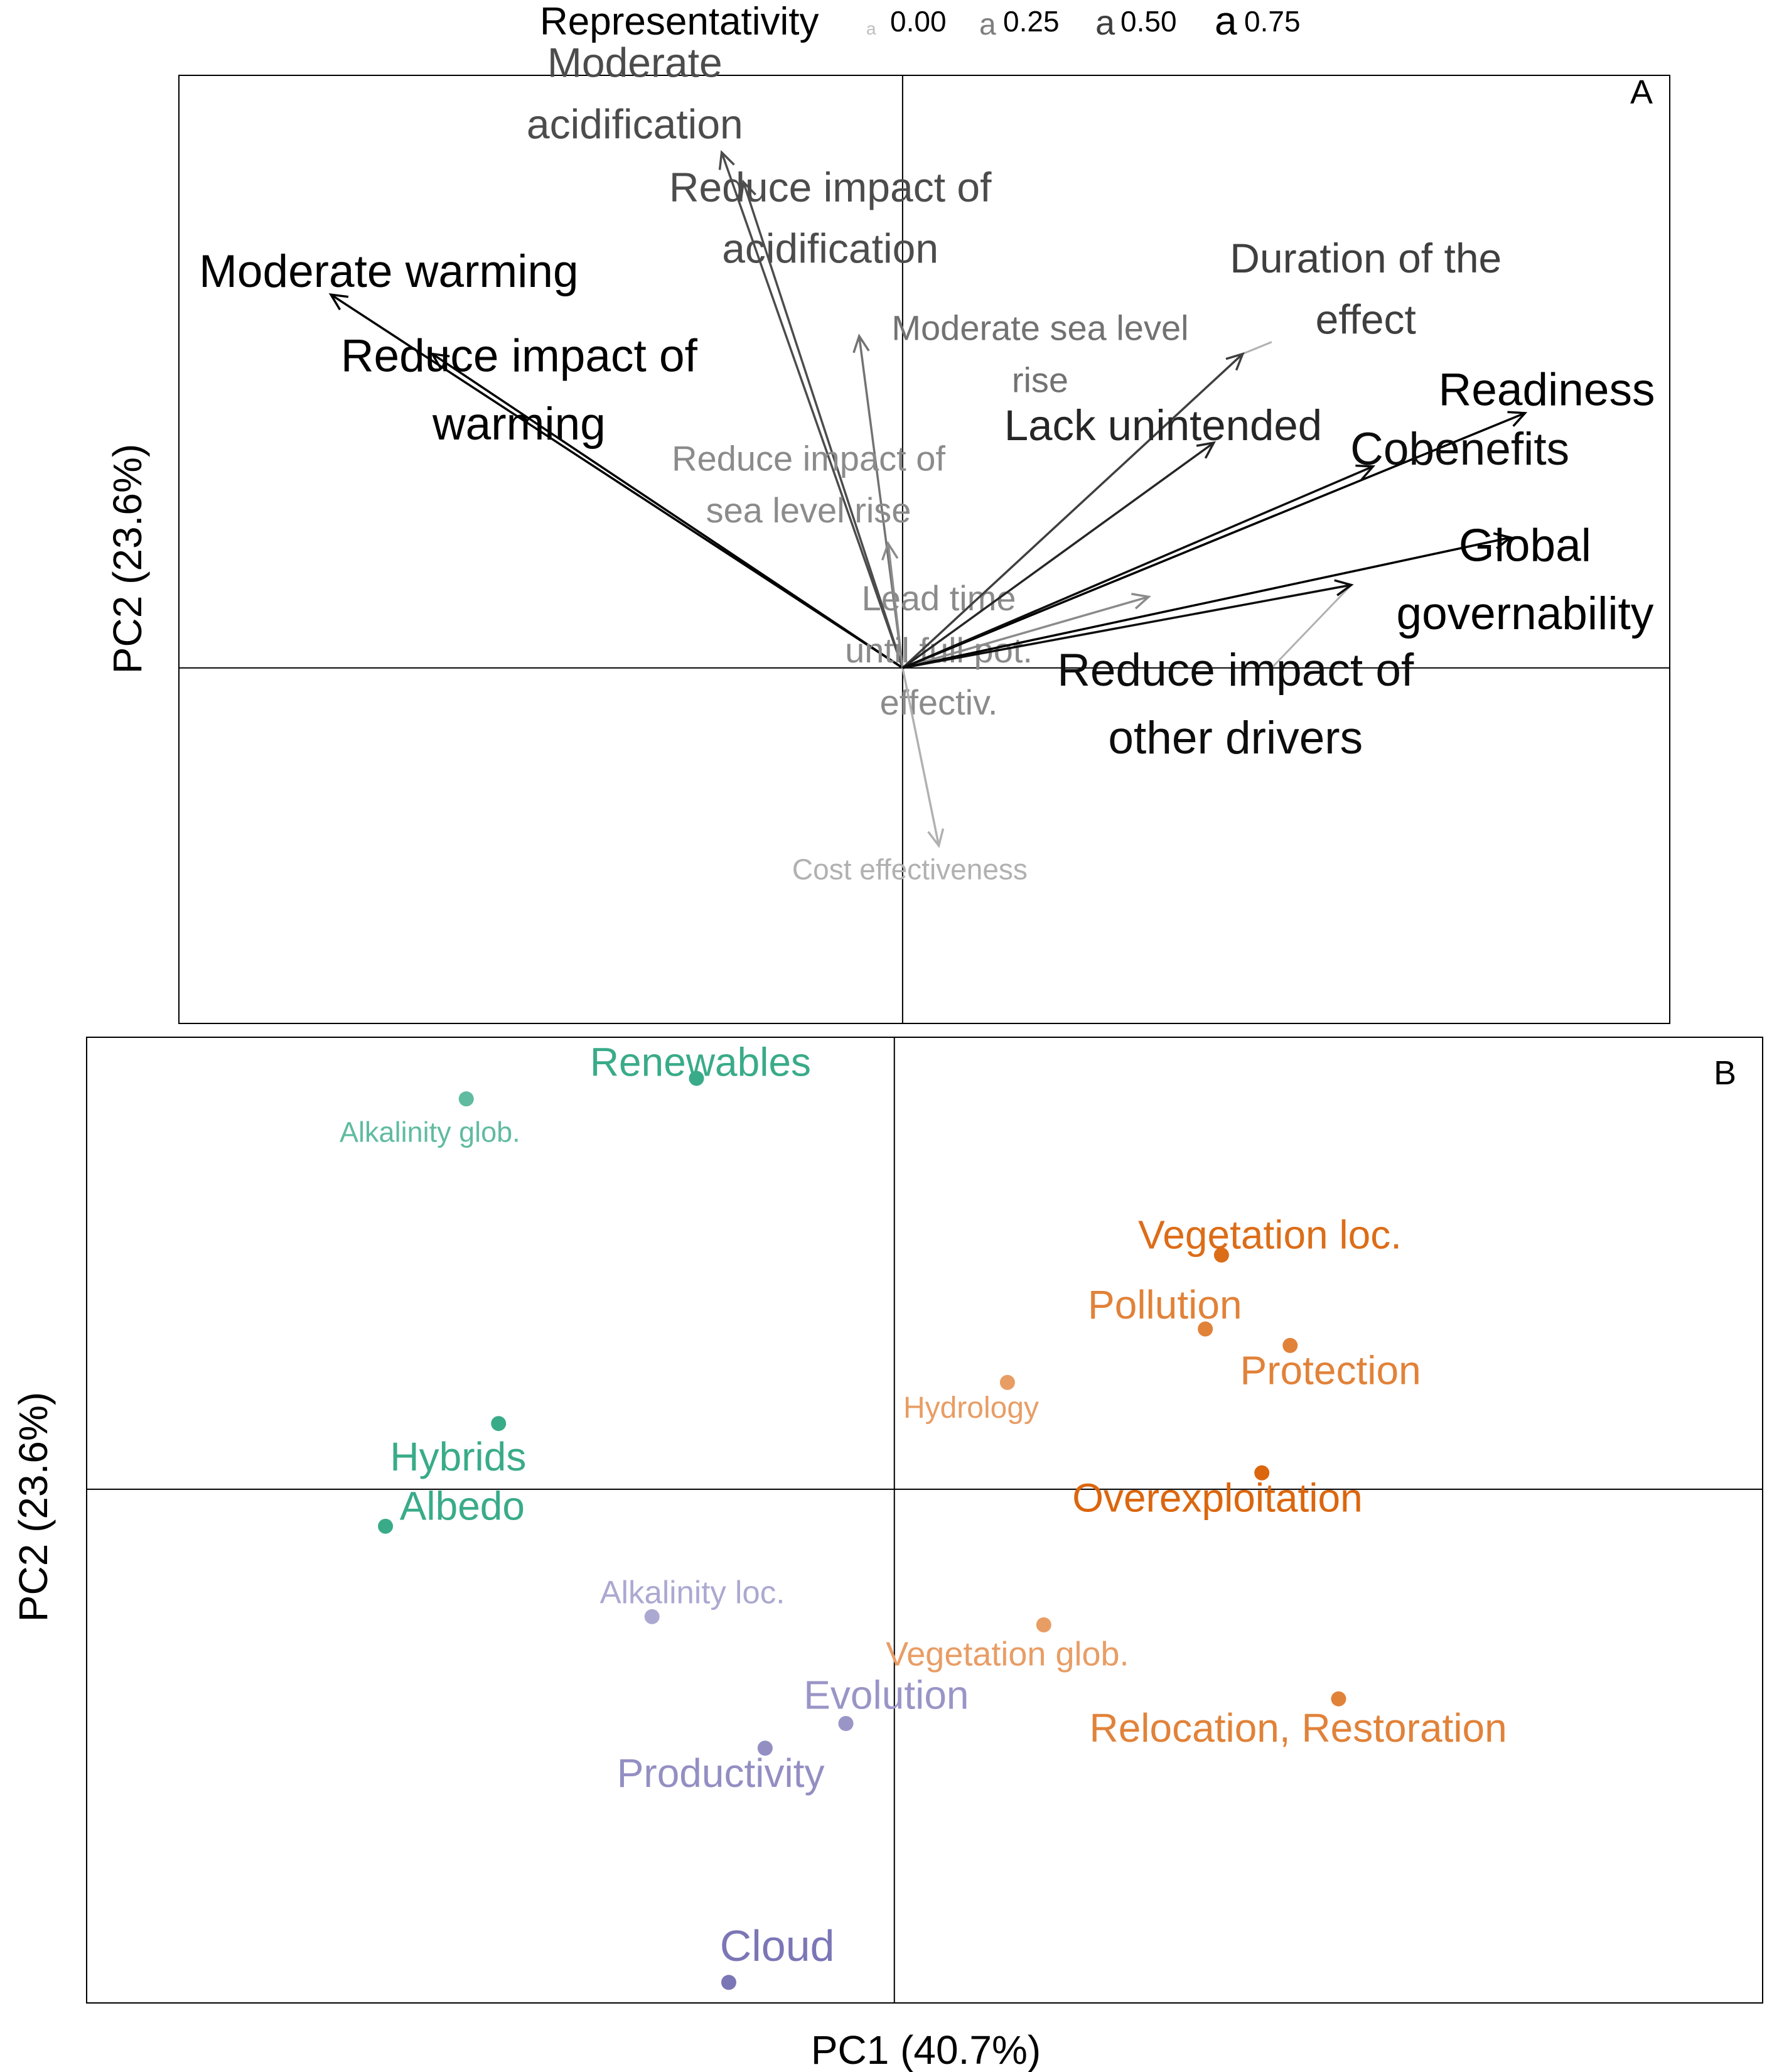 The image size is (1789, 2072). I want to click on score-point-protection, so click(1290, 1345).